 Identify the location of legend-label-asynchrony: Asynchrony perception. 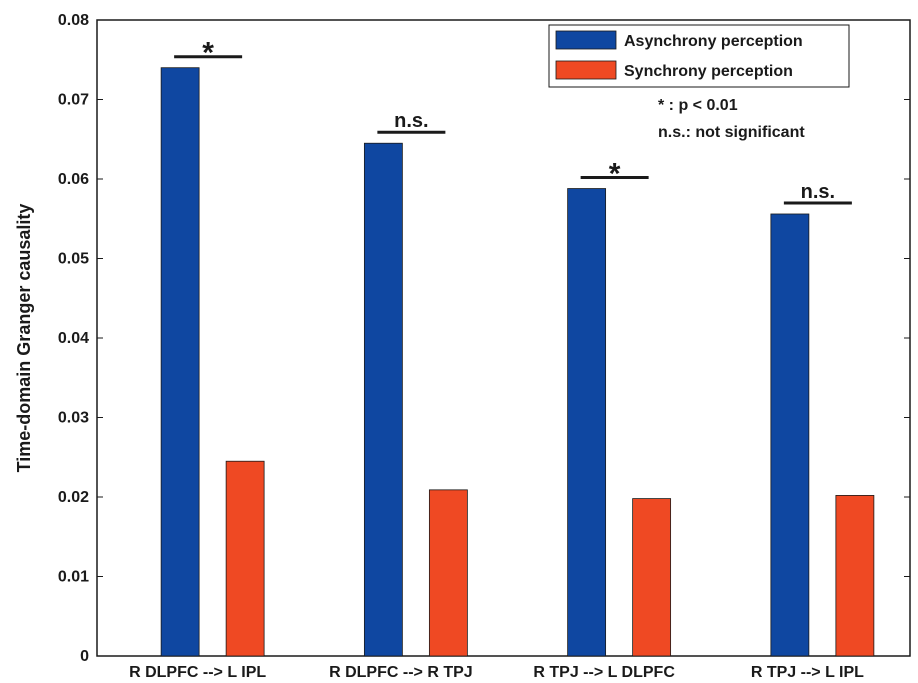
(713, 41).